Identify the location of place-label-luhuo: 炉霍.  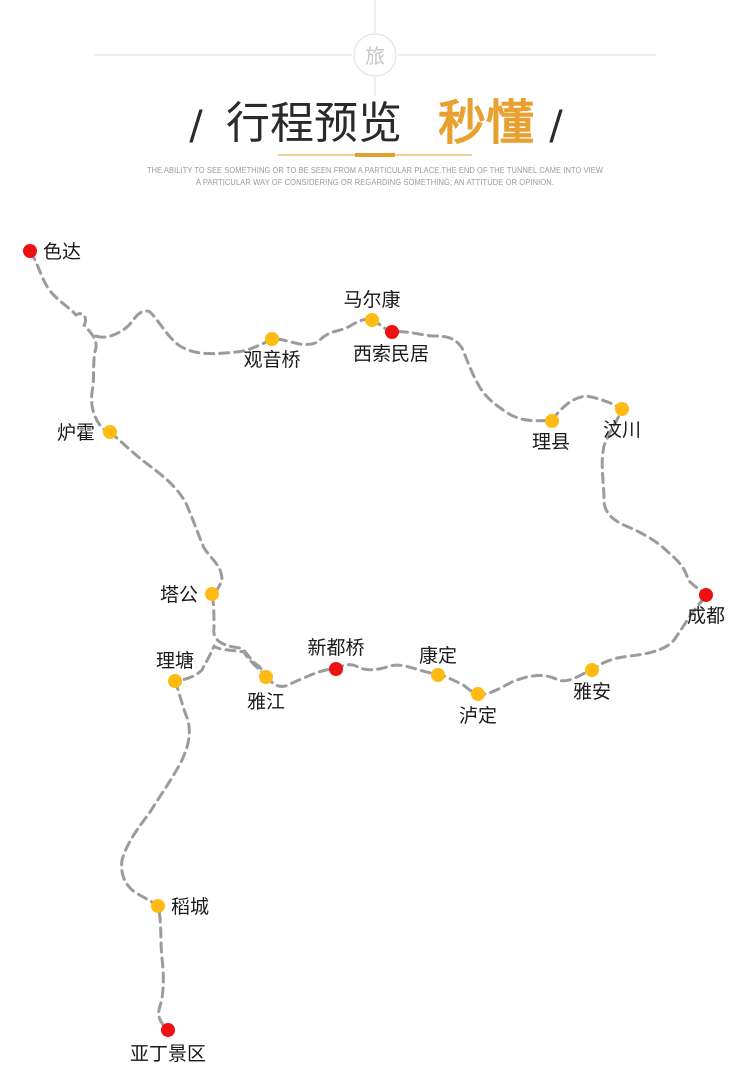
(76, 433).